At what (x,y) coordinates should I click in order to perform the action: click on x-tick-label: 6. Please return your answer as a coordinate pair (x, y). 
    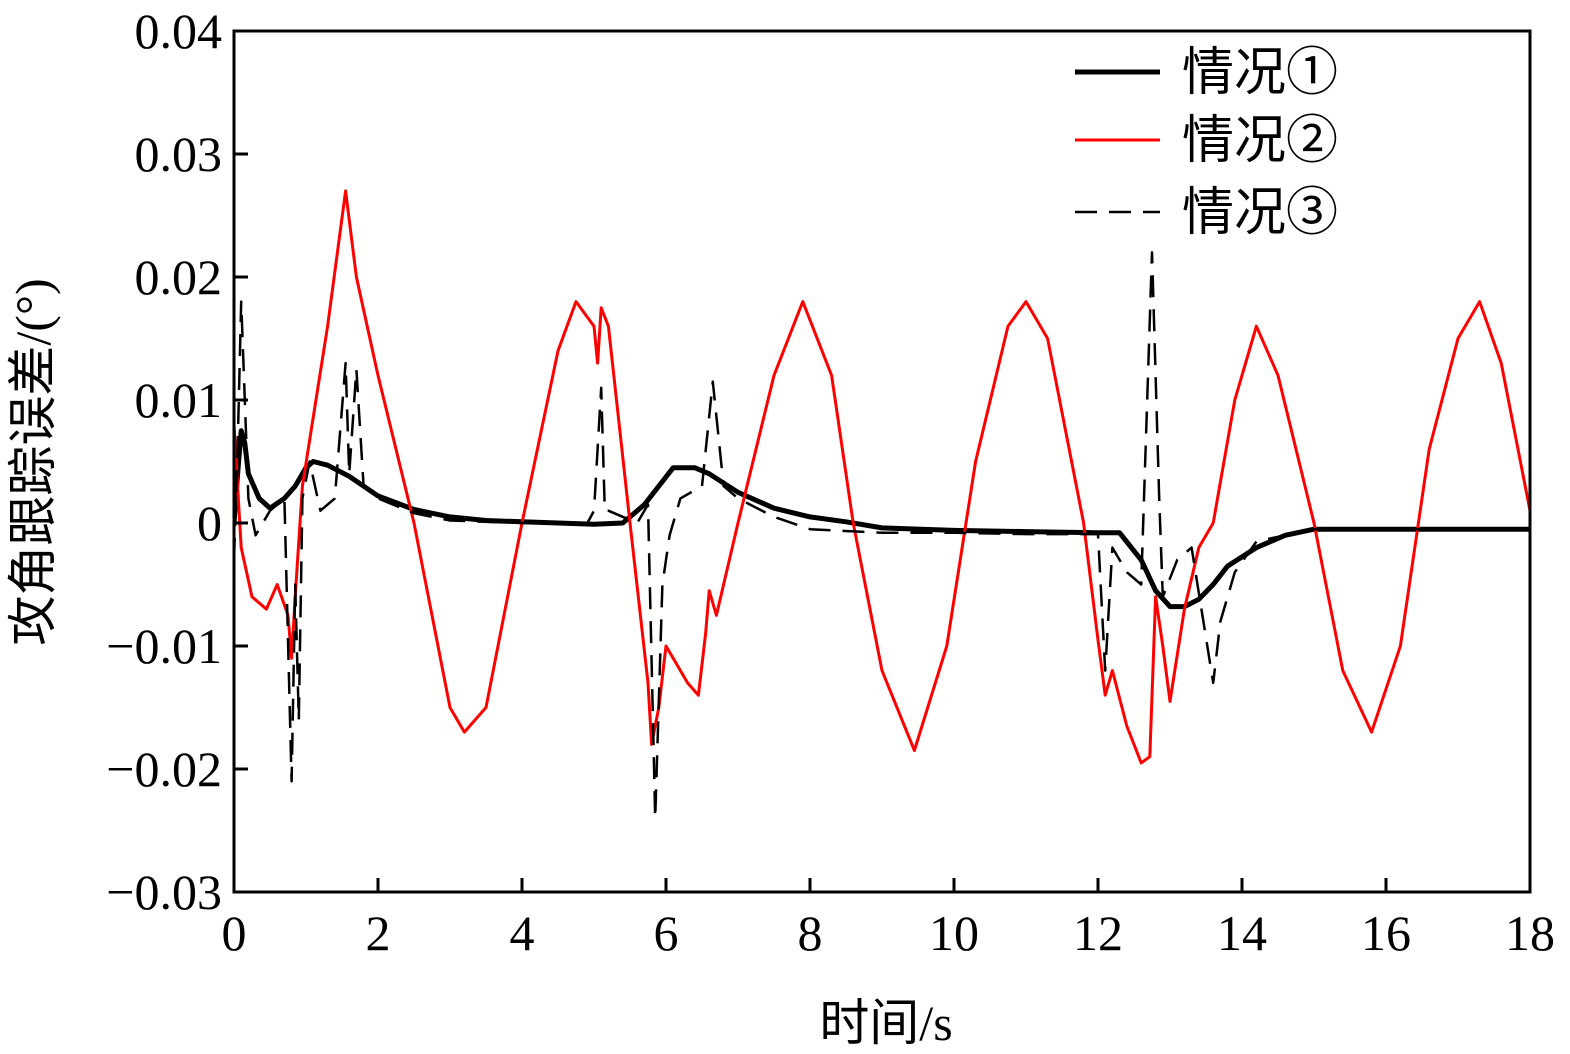
    Looking at the image, I should click on (666, 933).